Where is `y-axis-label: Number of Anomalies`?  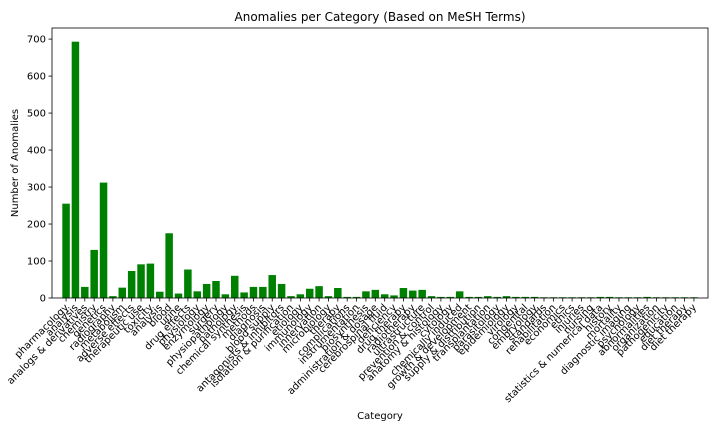 y-axis-label: Number of Anomalies is located at coordinates (15, 163).